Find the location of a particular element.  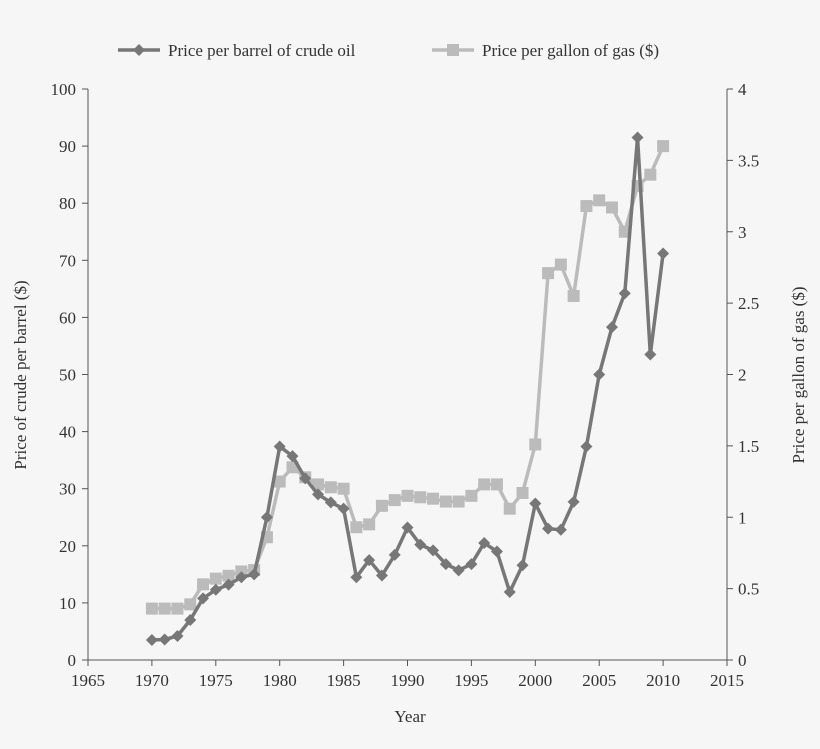

y-left-tick-label: 20 is located at coordinates (67, 546).